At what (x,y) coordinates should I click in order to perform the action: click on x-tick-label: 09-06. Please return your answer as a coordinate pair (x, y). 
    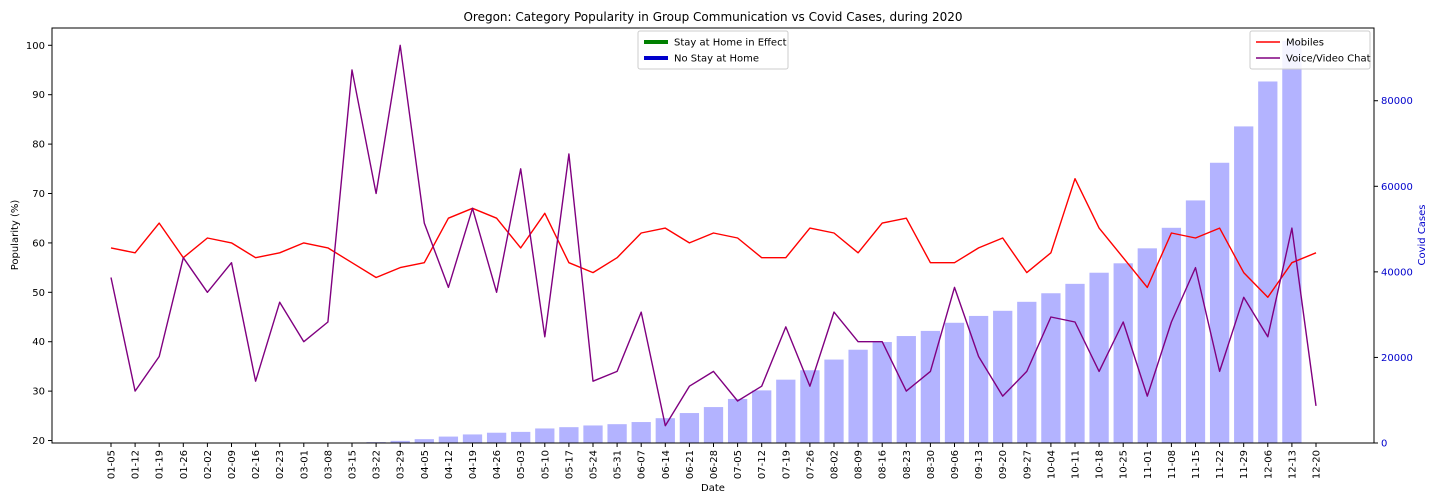
    Looking at the image, I should click on (955, 464).